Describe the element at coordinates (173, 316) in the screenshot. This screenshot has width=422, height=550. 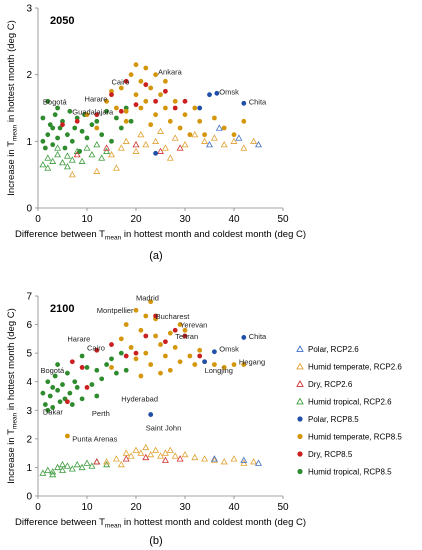
I see `annotation-bucharest: Bucharest` at that location.